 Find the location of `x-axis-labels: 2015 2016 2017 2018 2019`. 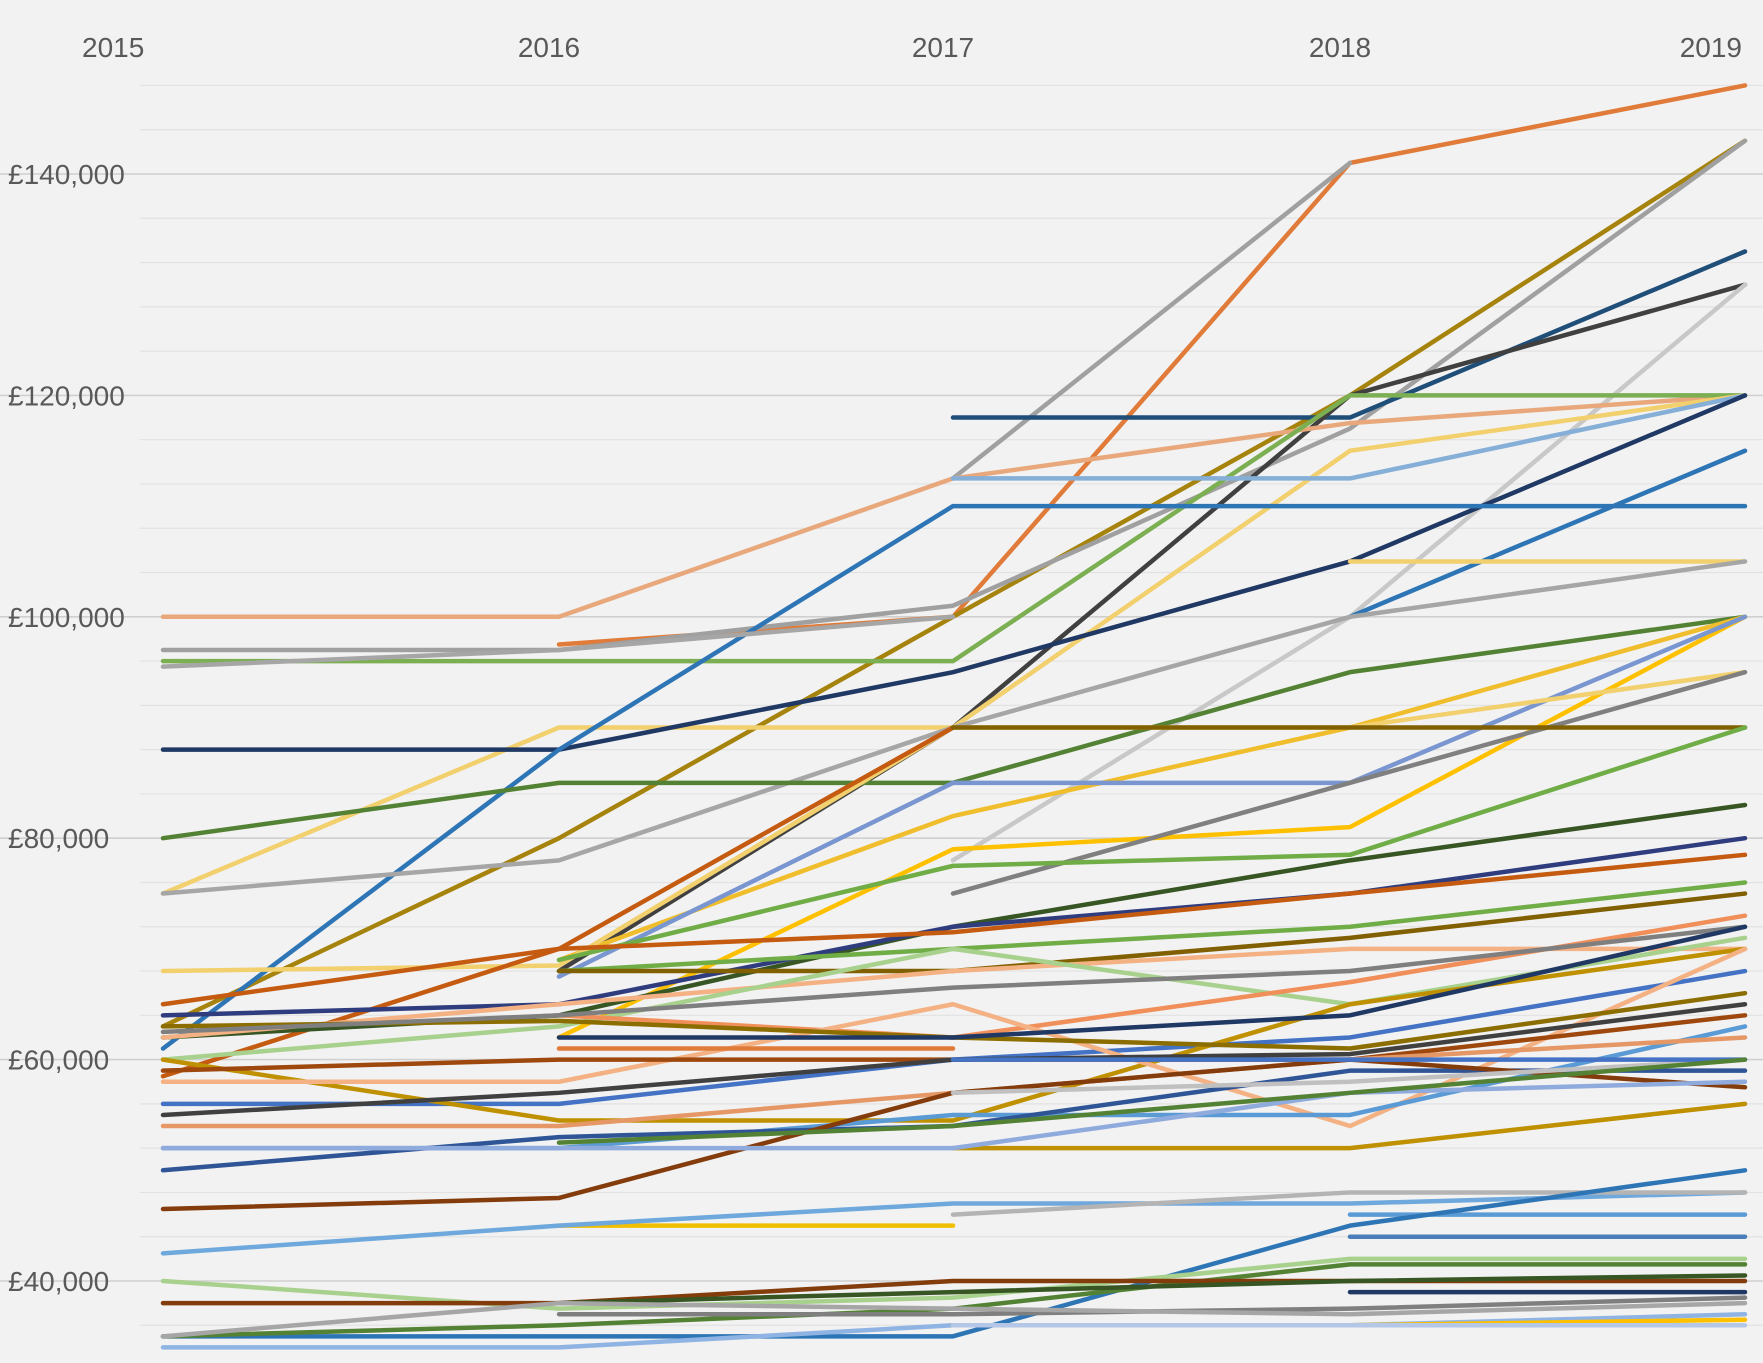

x-axis-labels: 2015 2016 2017 2018 2019 is located at coordinates (912, 47).